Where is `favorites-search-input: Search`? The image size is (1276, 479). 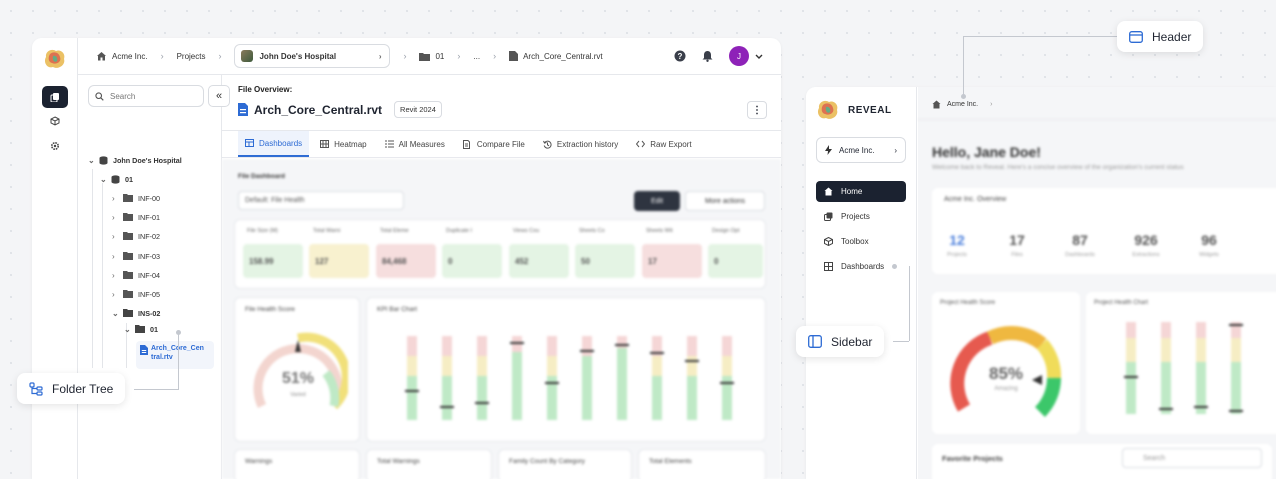
favorites-search-input: Search is located at coordinates (1192, 458).